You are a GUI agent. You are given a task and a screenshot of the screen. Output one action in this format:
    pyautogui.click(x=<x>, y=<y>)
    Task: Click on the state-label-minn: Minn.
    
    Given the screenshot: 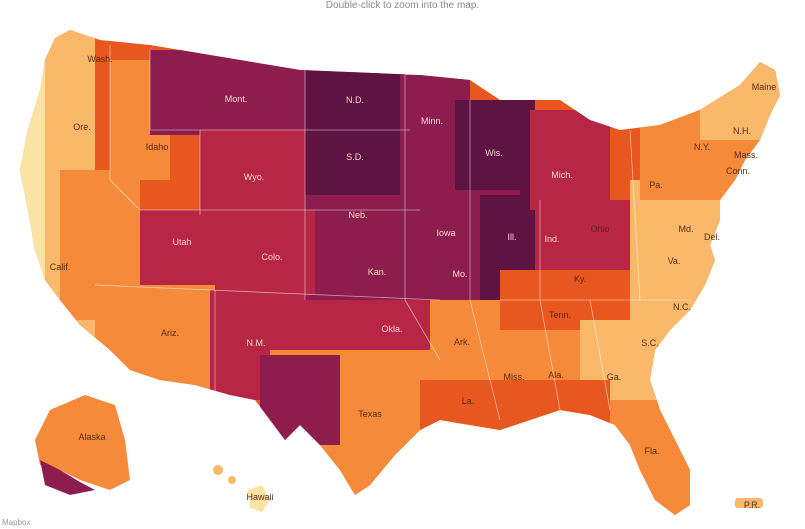 What is the action you would take?
    pyautogui.click(x=432, y=121)
    